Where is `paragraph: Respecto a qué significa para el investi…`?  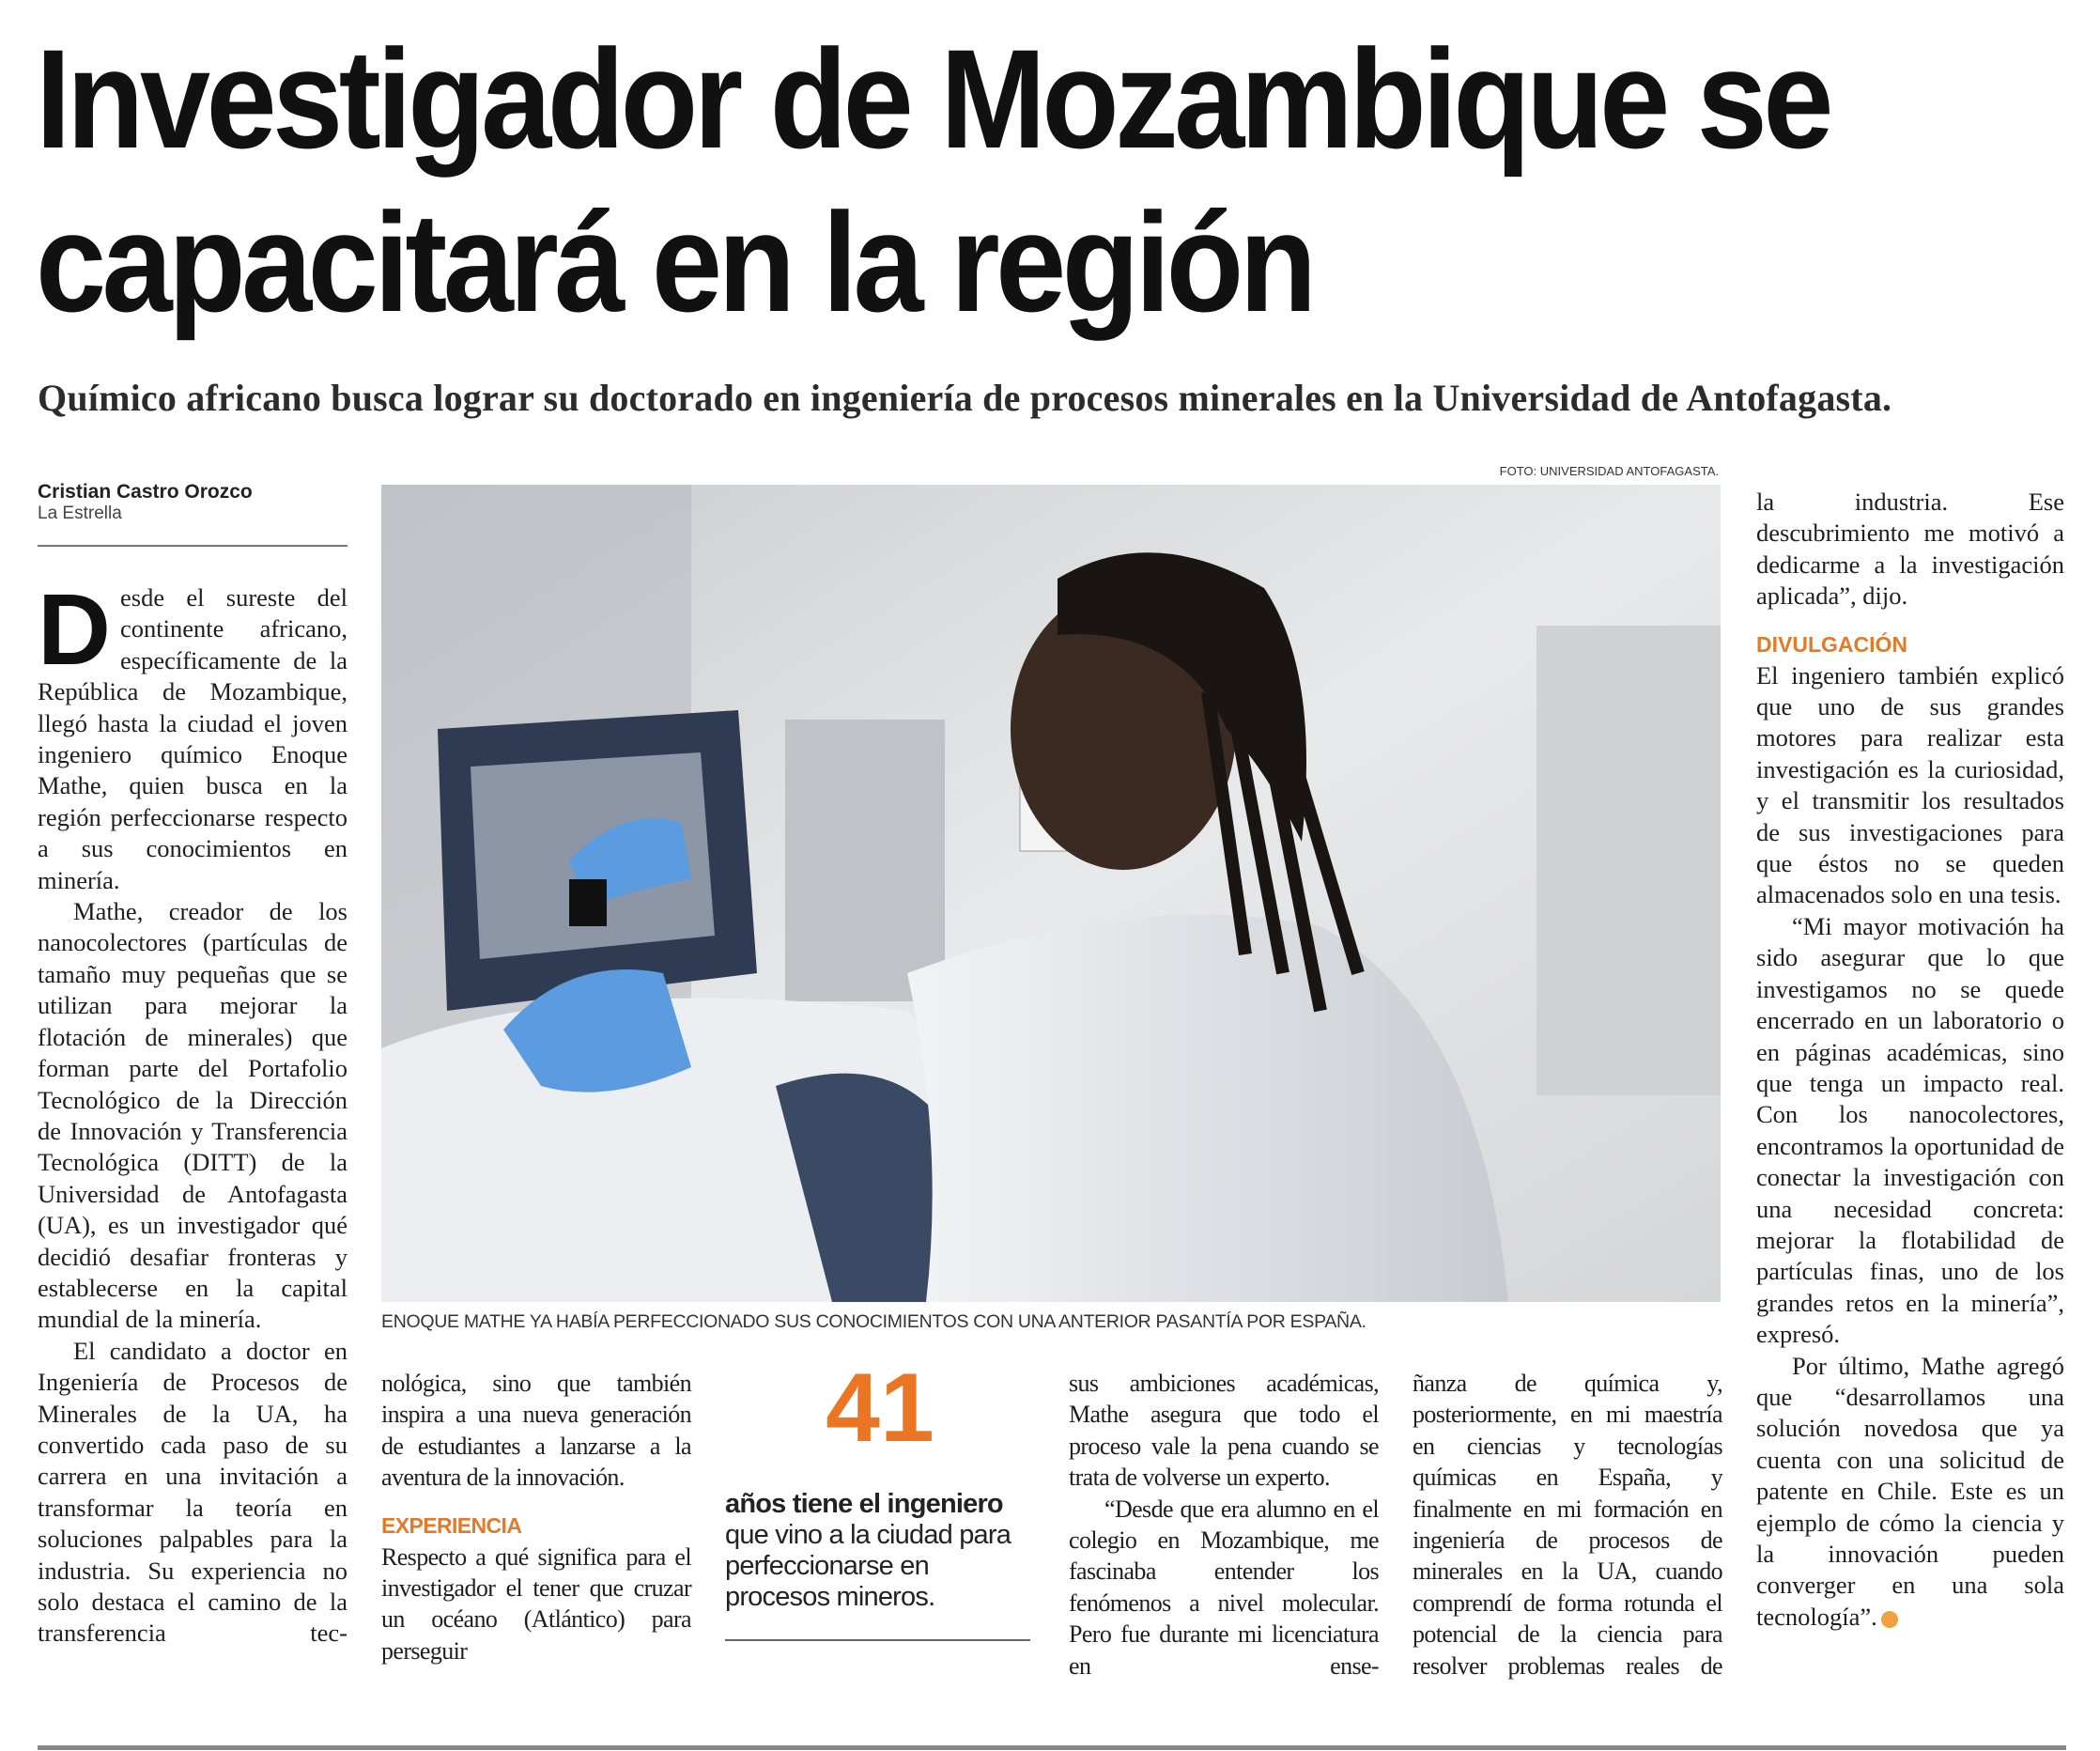 paragraph: Respecto a qué significa para el investi… is located at coordinates (537, 1603).